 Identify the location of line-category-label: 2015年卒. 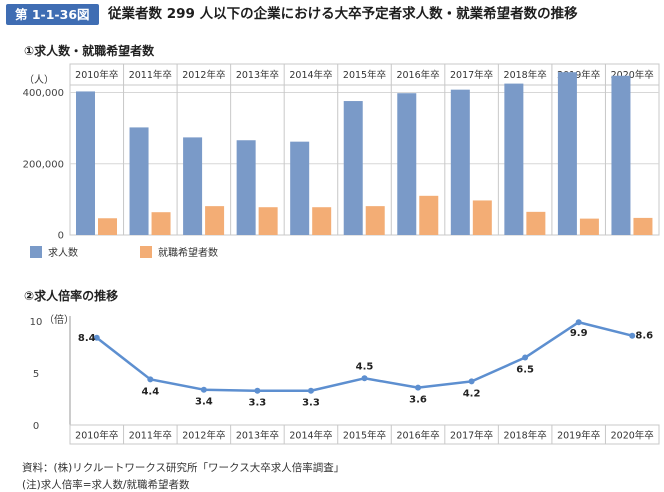
(364, 436).